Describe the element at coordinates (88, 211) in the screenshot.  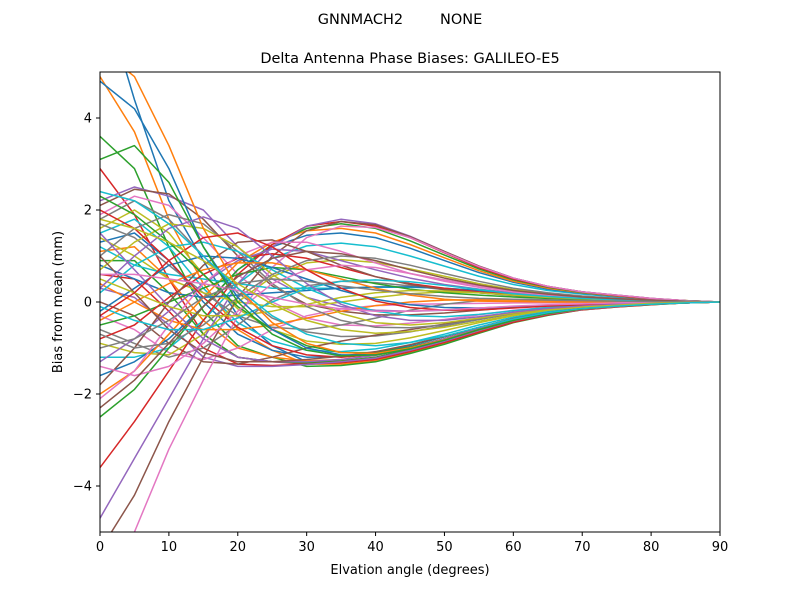
I see `y-tick-label: 2` at that location.